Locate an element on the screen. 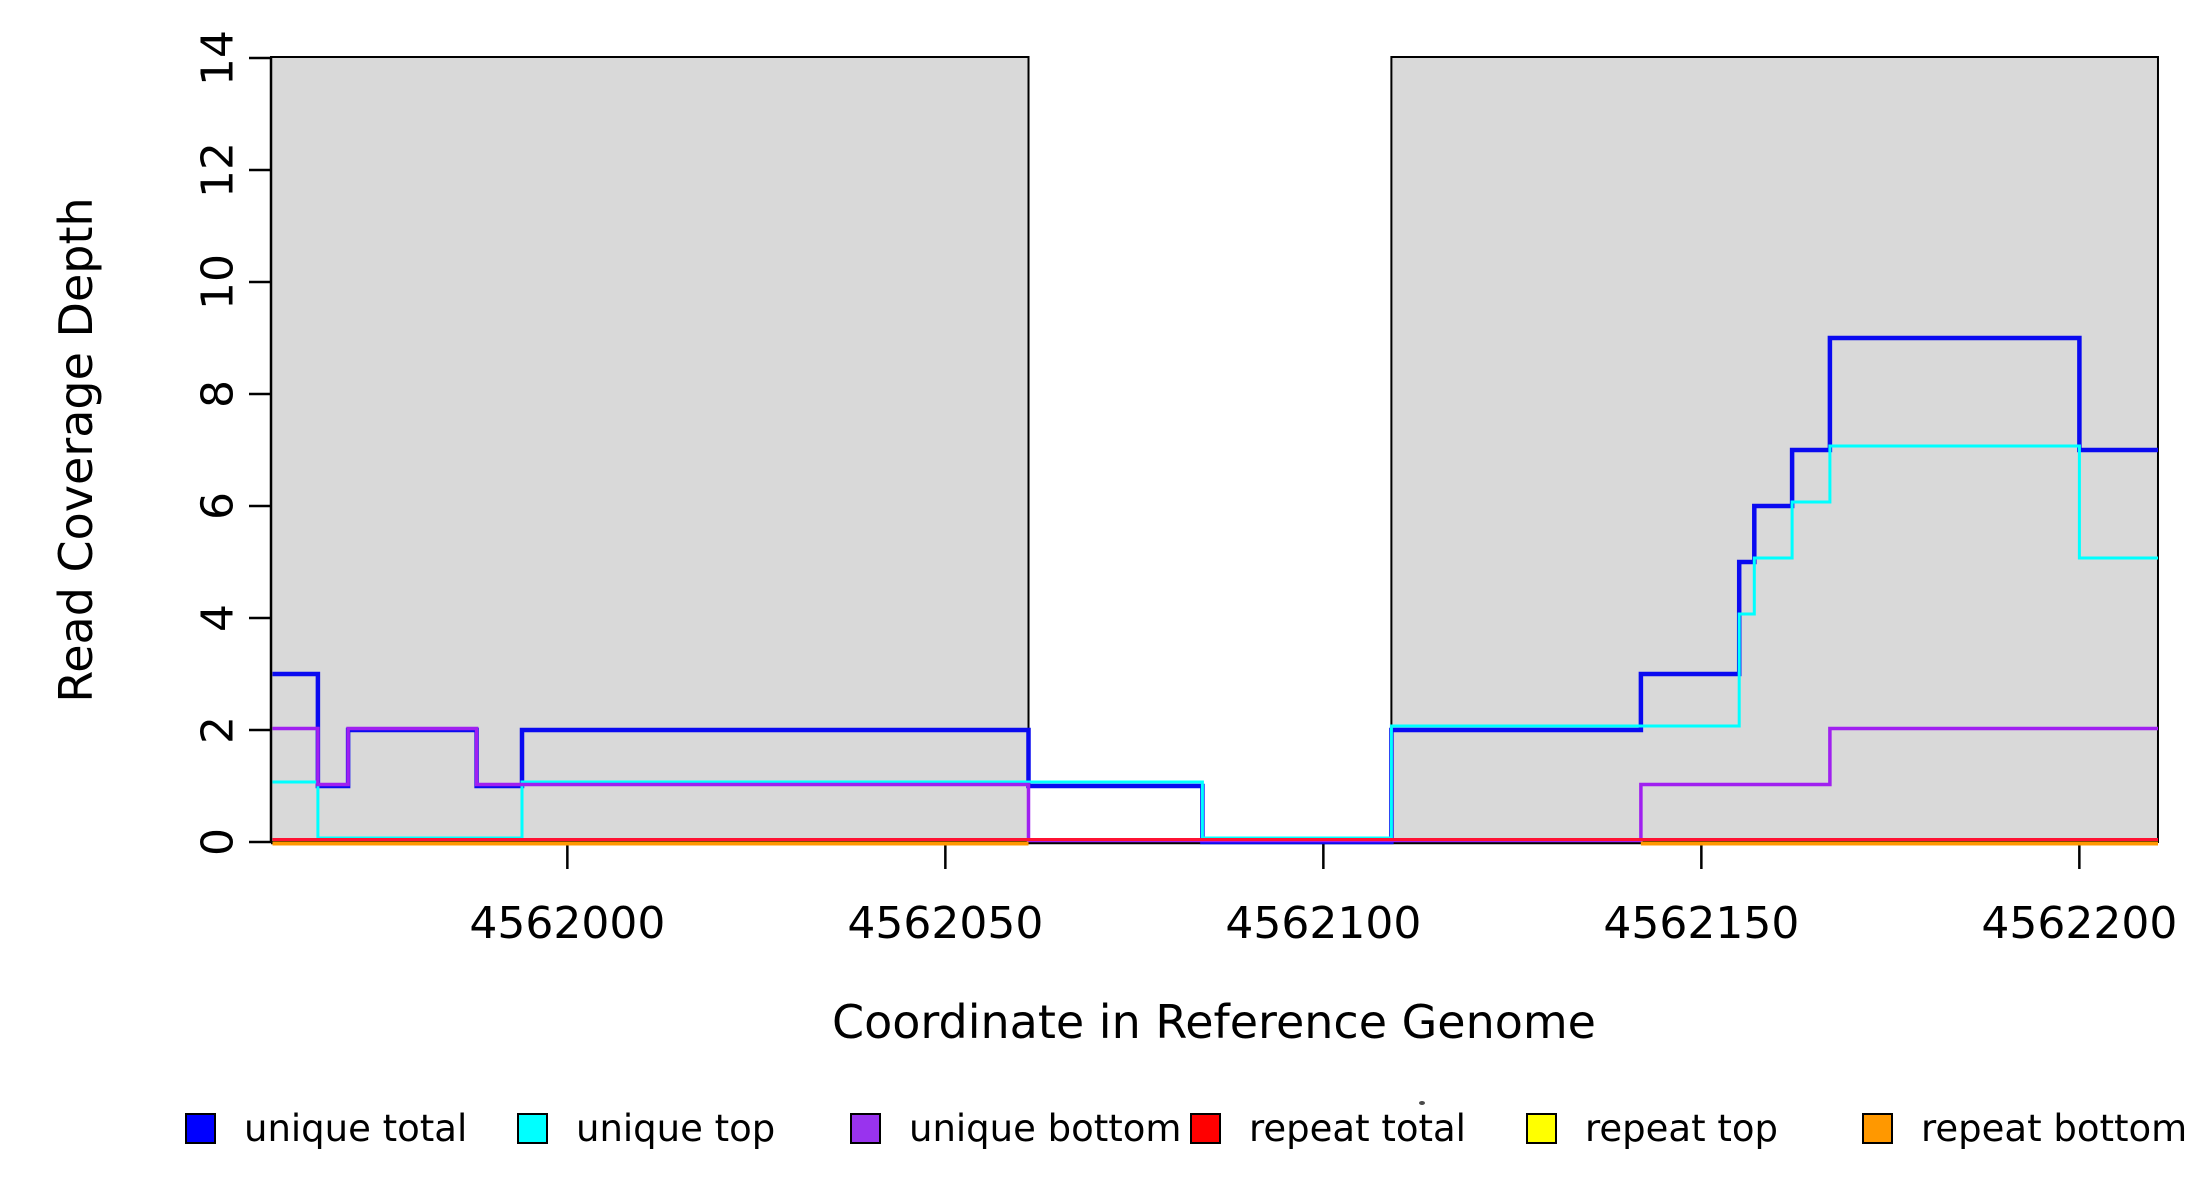 Image resolution: width=2200 pixels, height=1200 pixels. y-tick-label: 12 is located at coordinates (218, 170).